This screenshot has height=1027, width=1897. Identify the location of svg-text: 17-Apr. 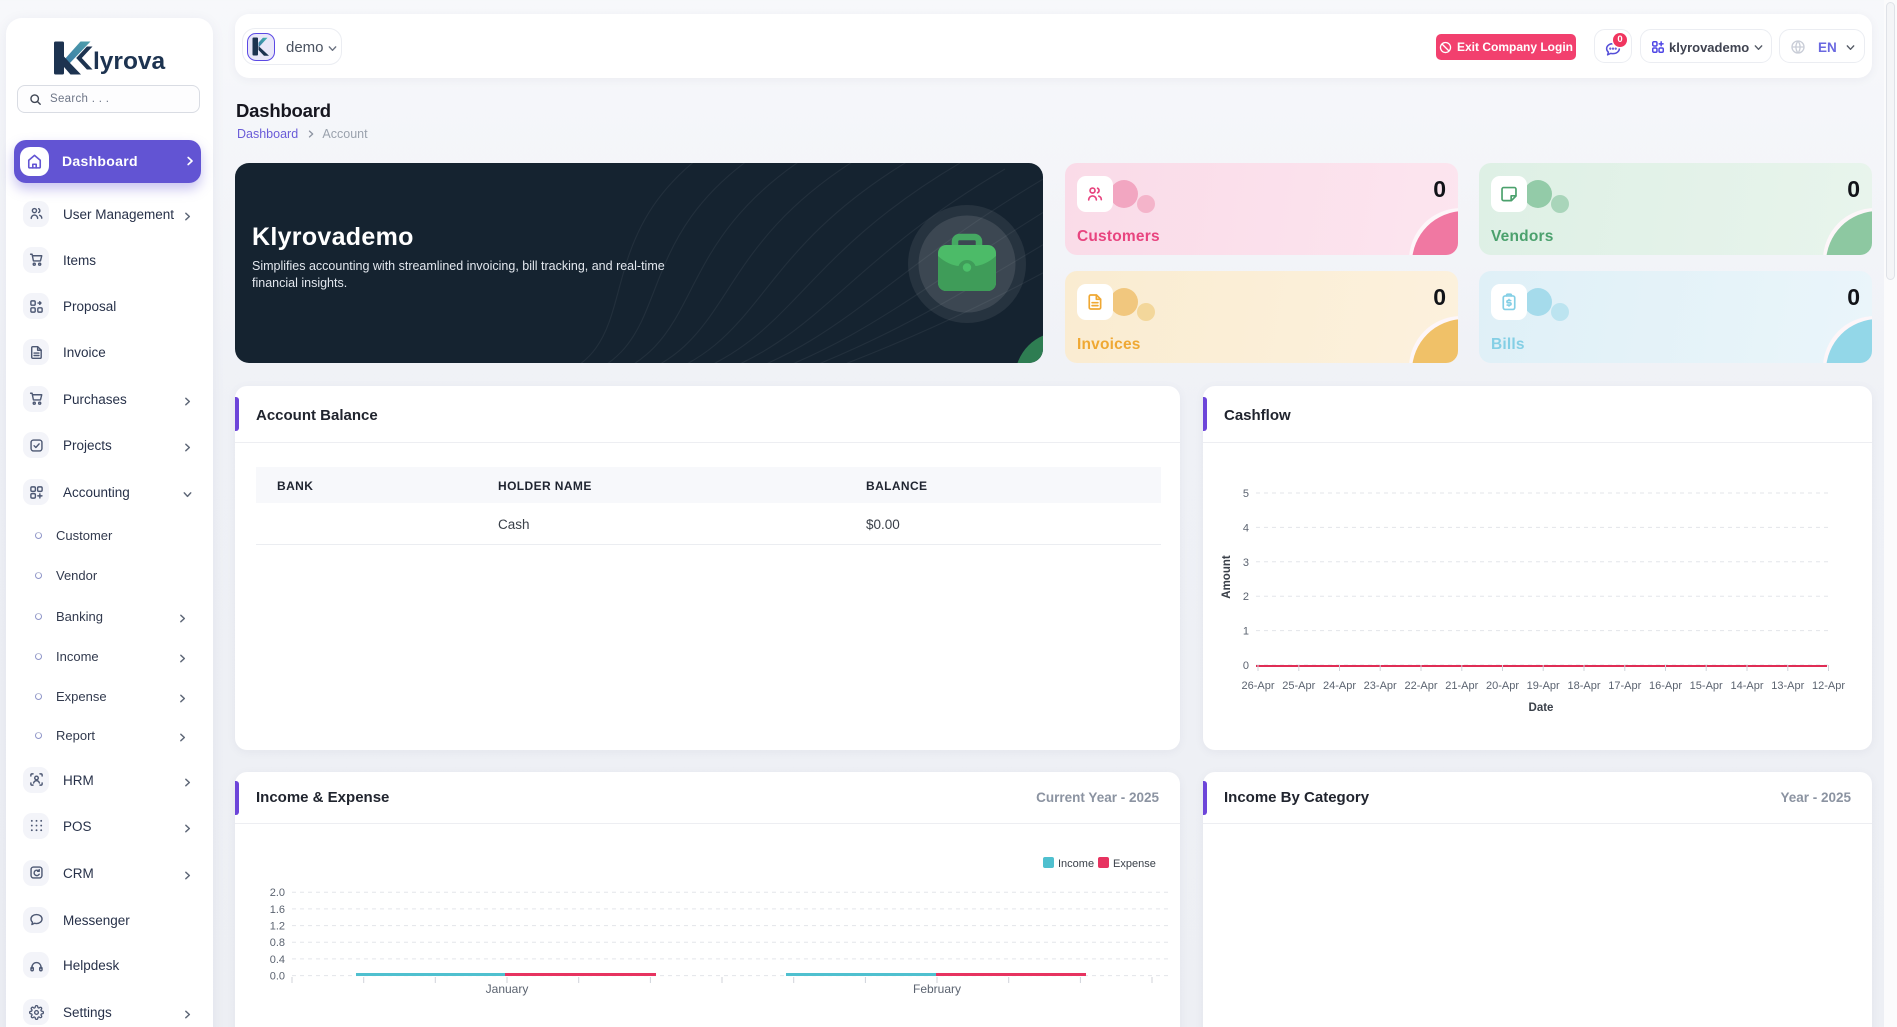
(1624, 686).